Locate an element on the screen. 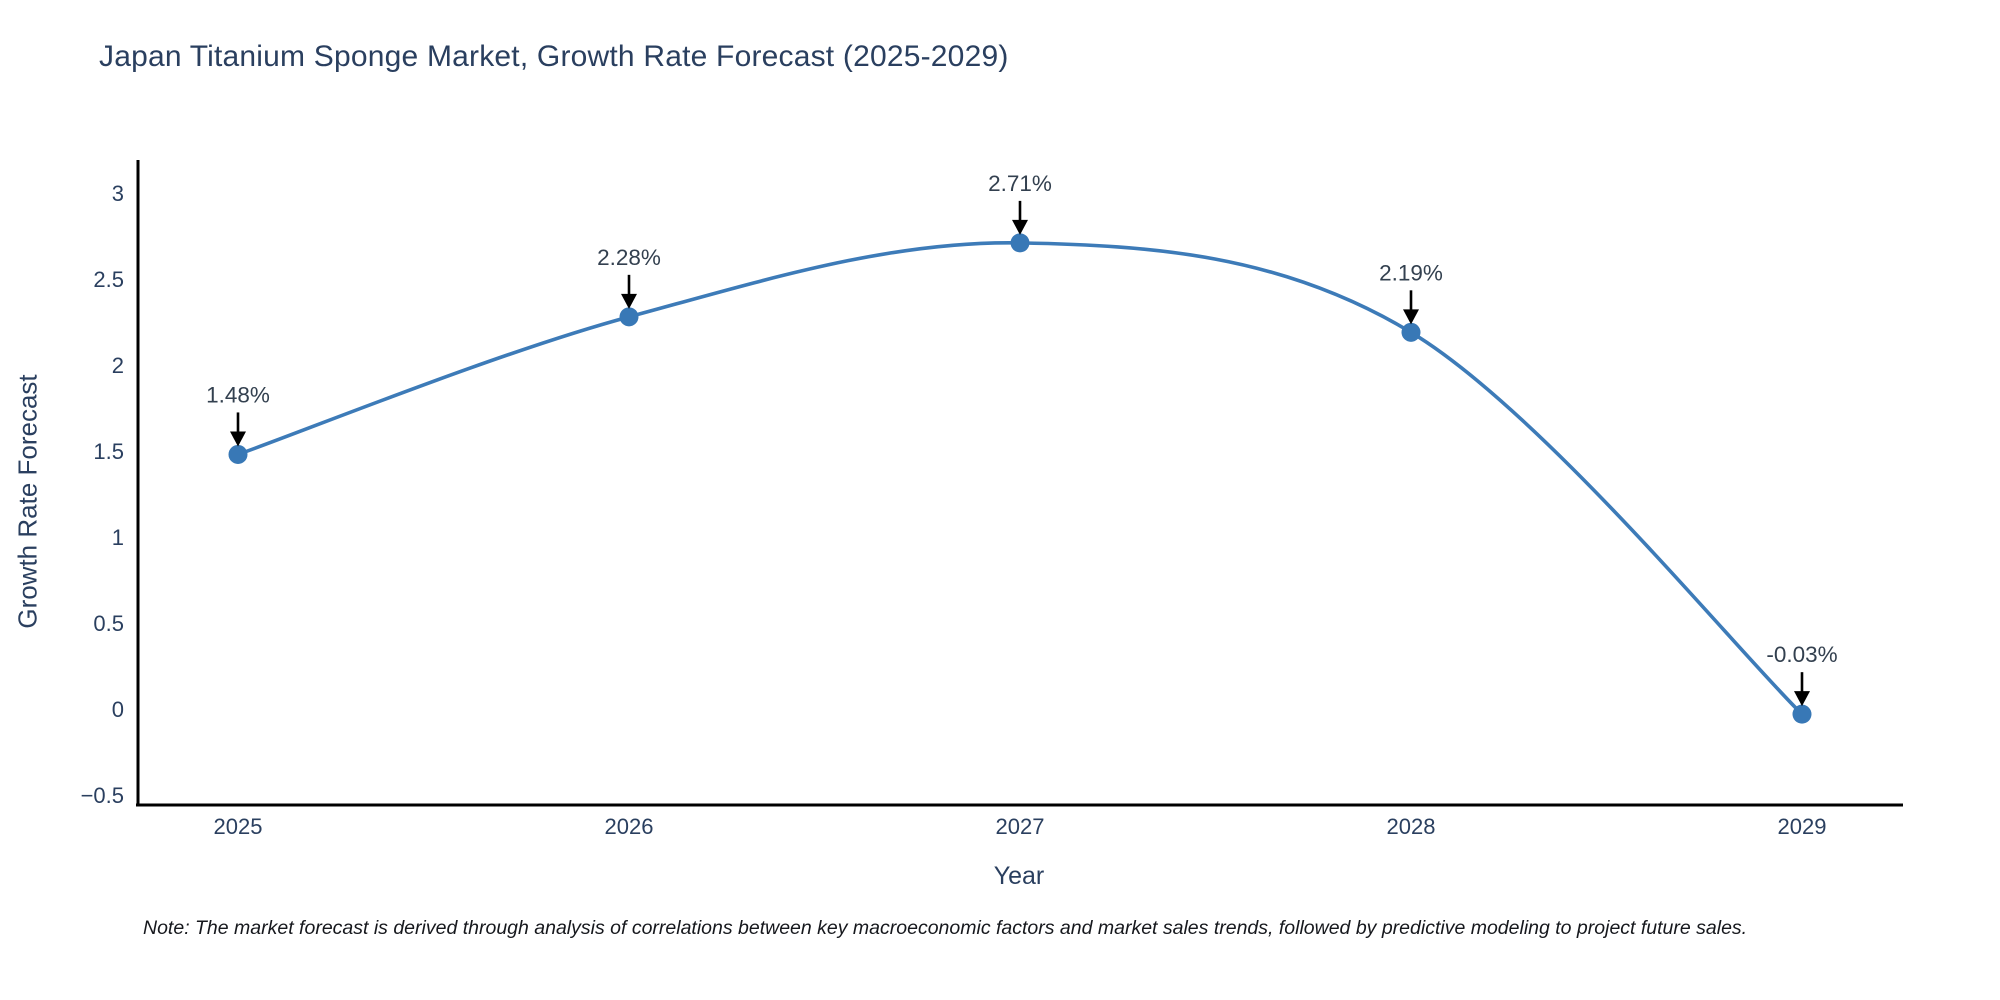 The height and width of the screenshot is (1000, 2000). data-point-2027 is located at coordinates (1020, 243).